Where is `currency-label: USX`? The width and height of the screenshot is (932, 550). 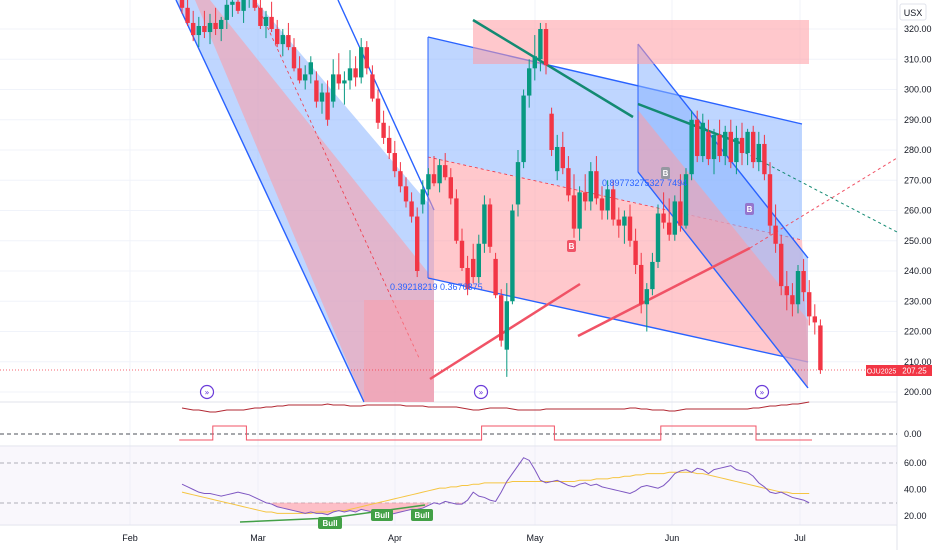
currency-label: USX is located at coordinates (913, 13).